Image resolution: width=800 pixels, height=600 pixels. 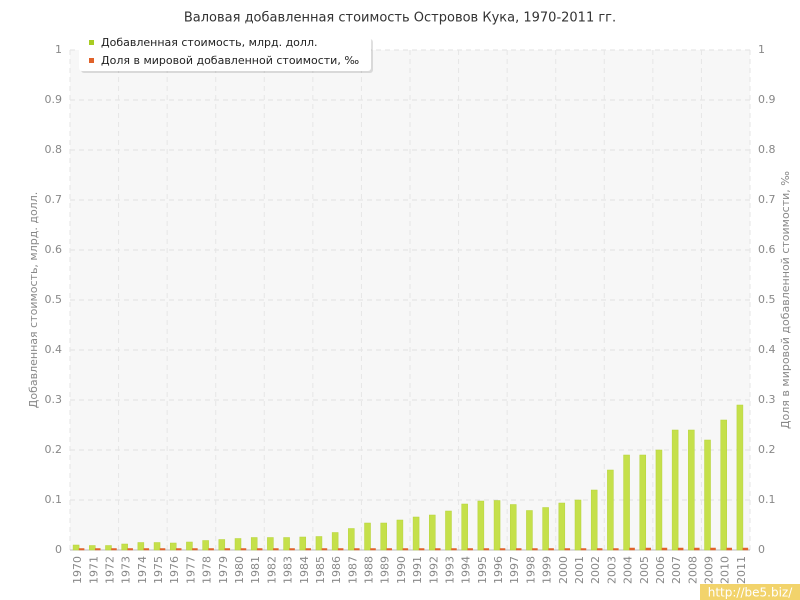 I want to click on x-tick-label: 1975, so click(x=158, y=570).